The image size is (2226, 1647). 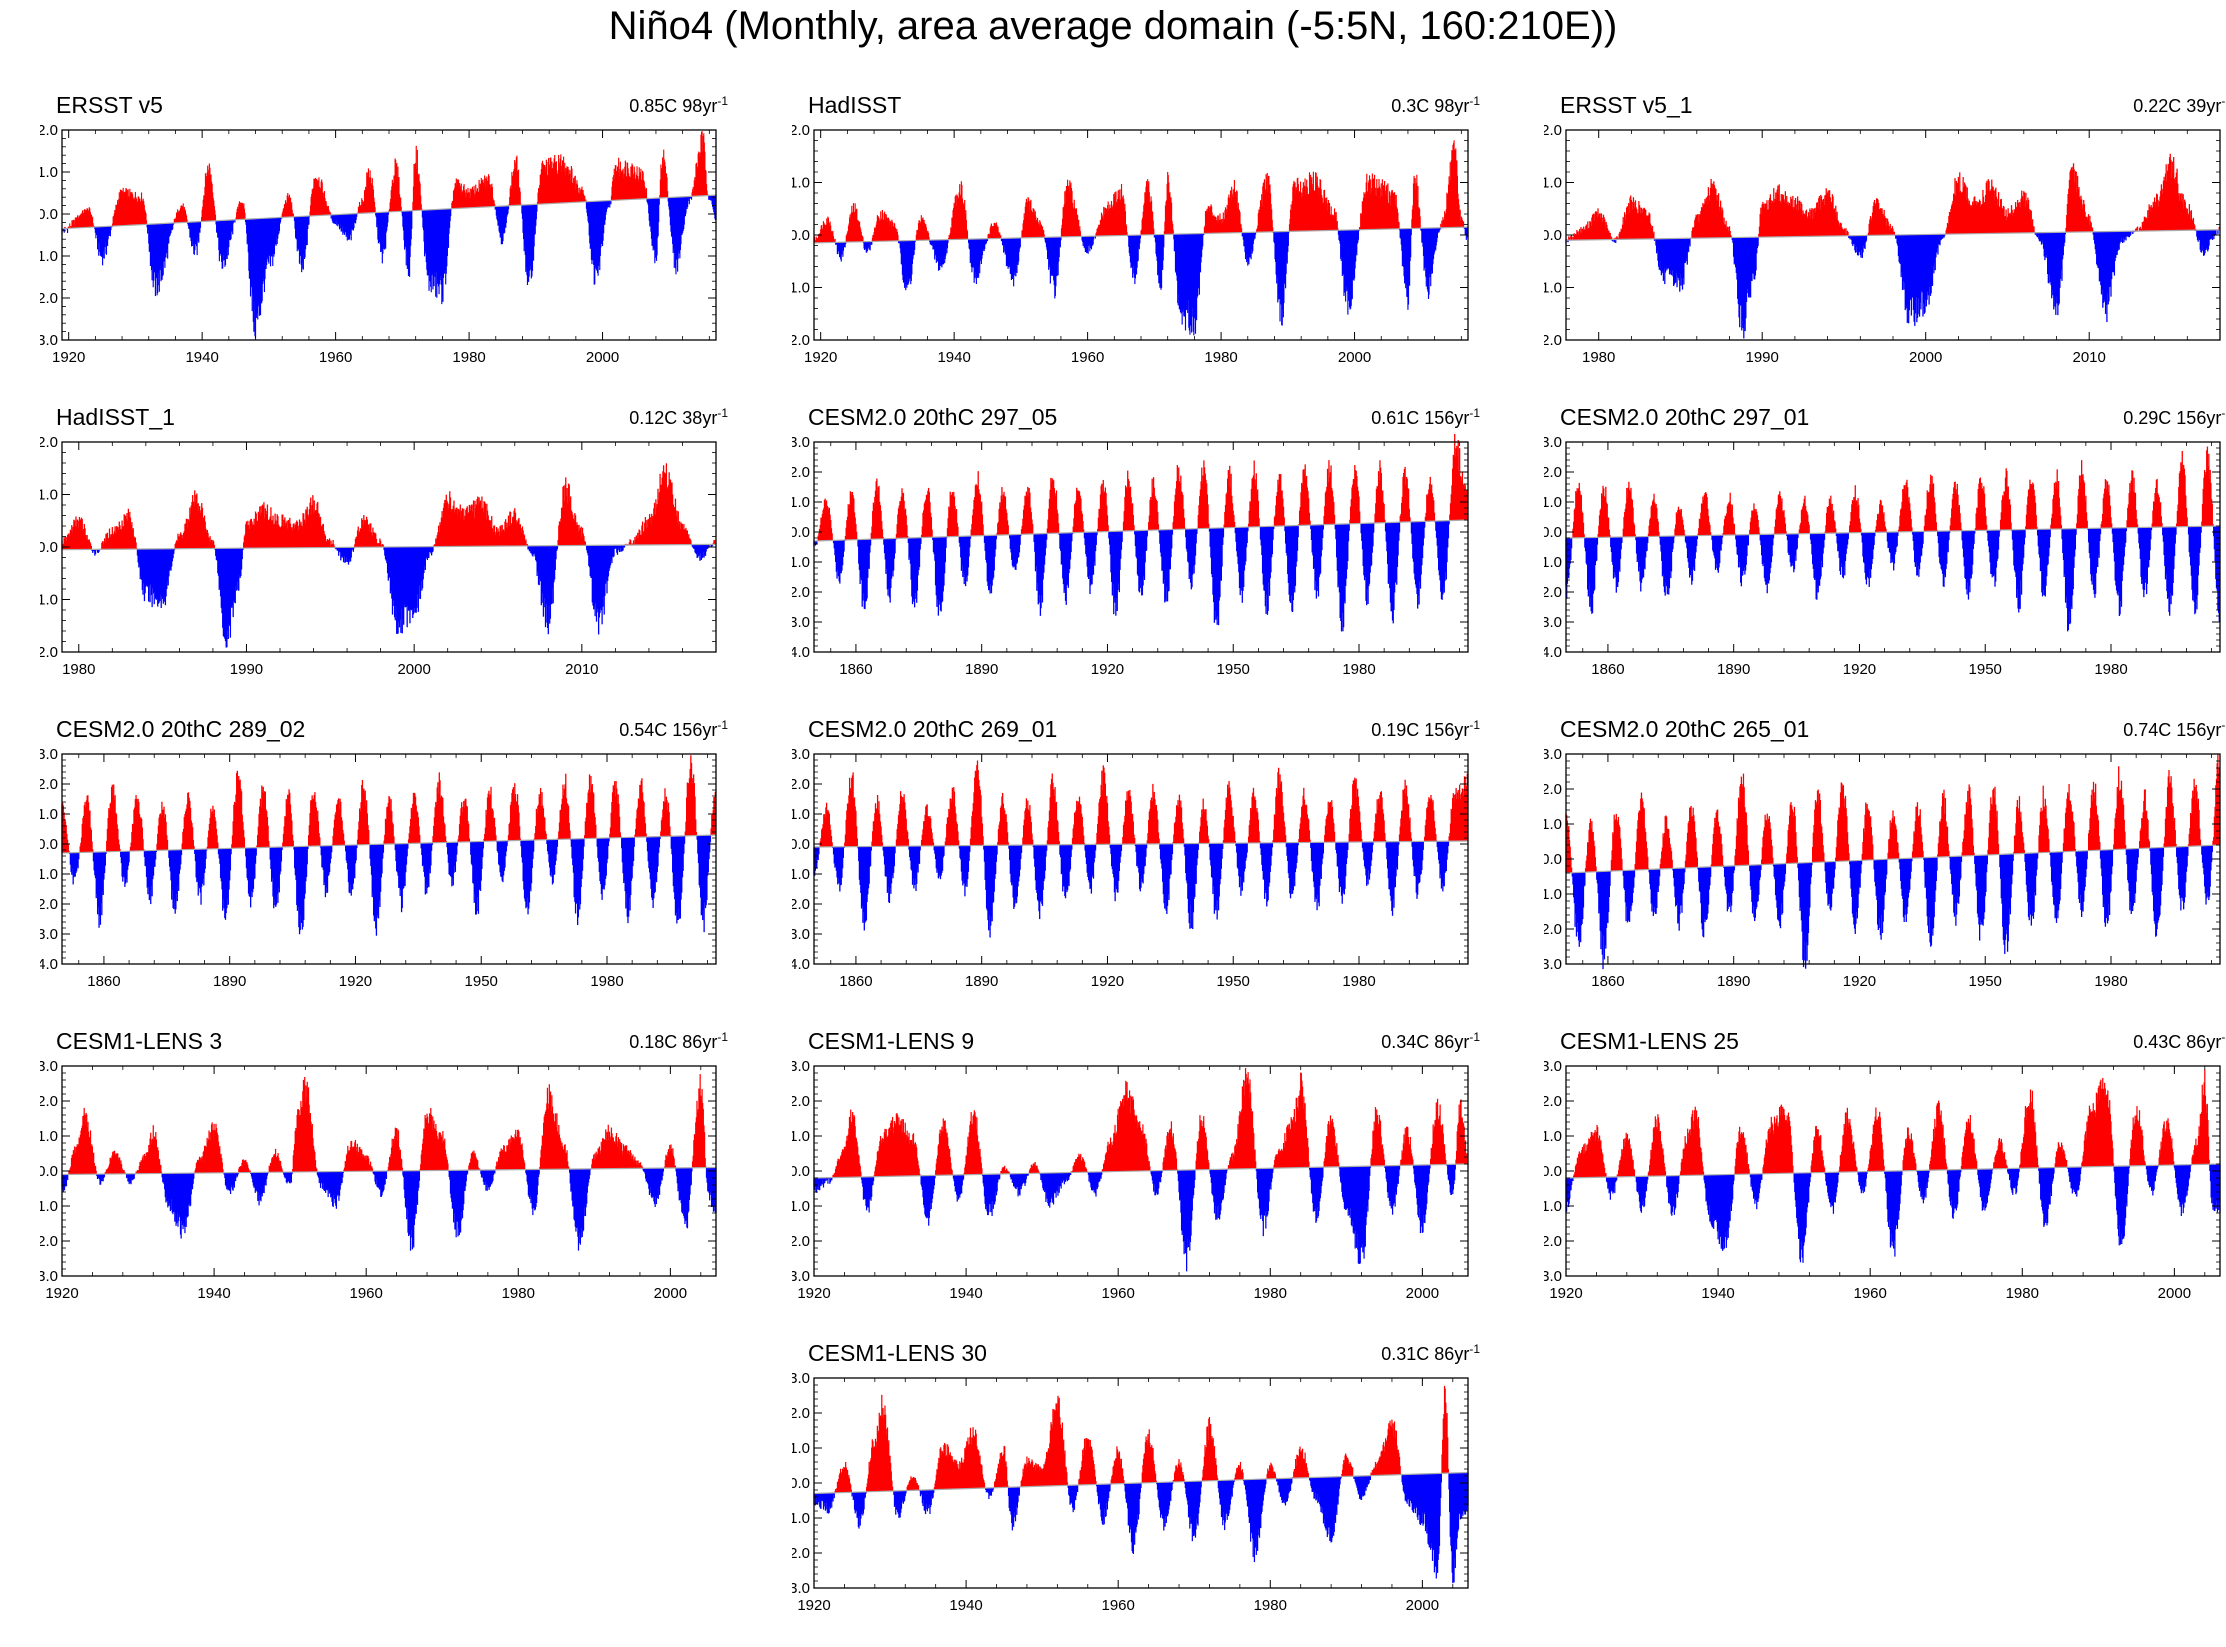 I want to click on y-tick-label: -2.0, so click(x=801, y=340).